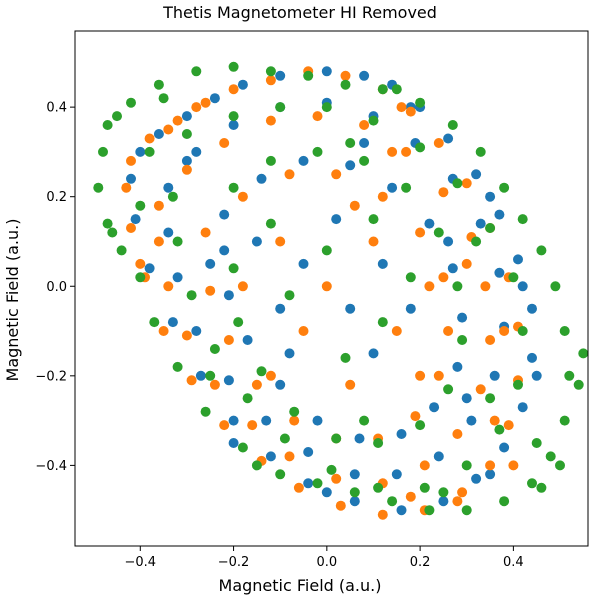 The image size is (600, 600). What do you see at coordinates (141, 562) in the screenshot?
I see `x-tick-label: −0.4` at bounding box center [141, 562].